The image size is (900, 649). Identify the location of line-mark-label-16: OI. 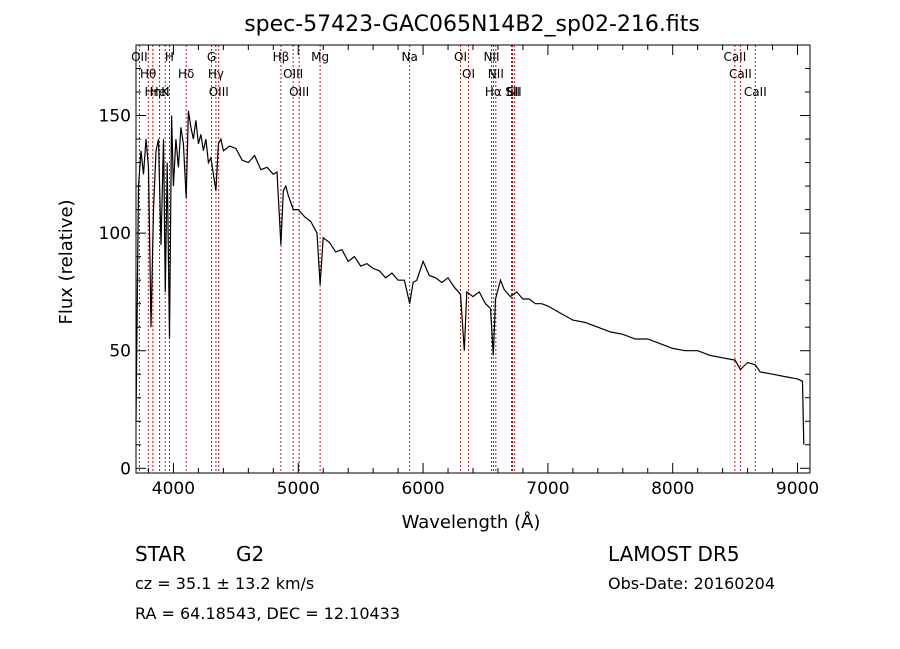
(468, 74).